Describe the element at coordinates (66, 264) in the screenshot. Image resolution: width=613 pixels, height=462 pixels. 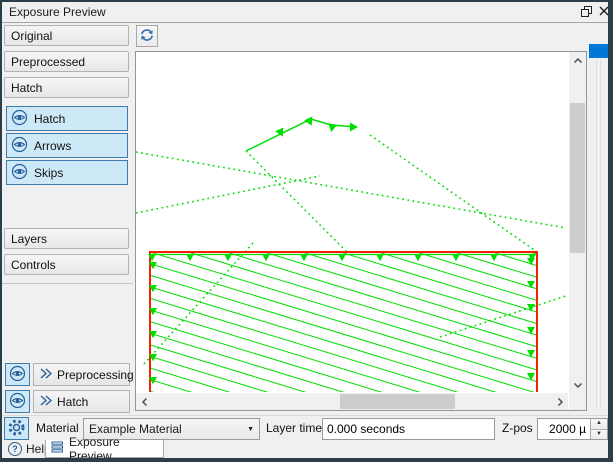
I see `section-controls: Controls` at that location.